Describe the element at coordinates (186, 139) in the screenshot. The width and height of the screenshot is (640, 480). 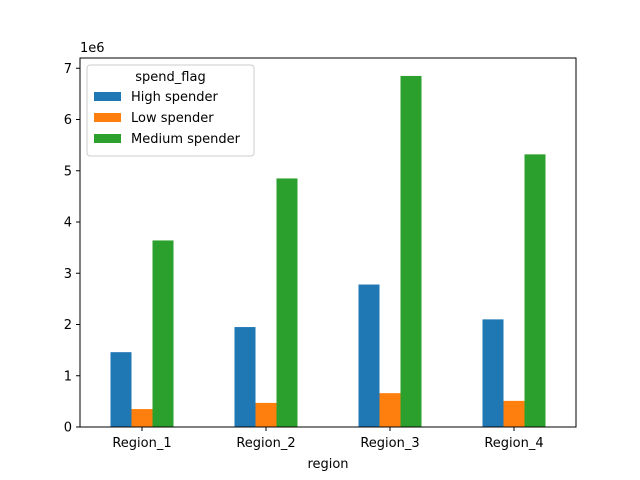
I see `legend-label: Medium spender` at that location.